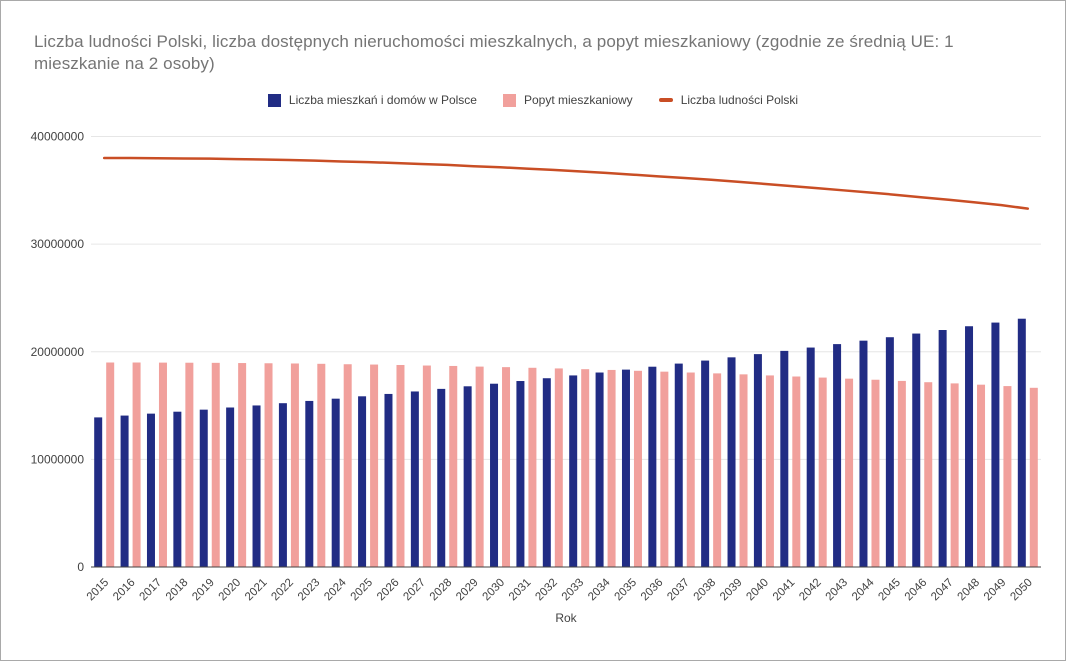 This screenshot has width=1066, height=661. Describe the element at coordinates (203, 590) in the screenshot. I see `x-tick-label: 2019` at that location.